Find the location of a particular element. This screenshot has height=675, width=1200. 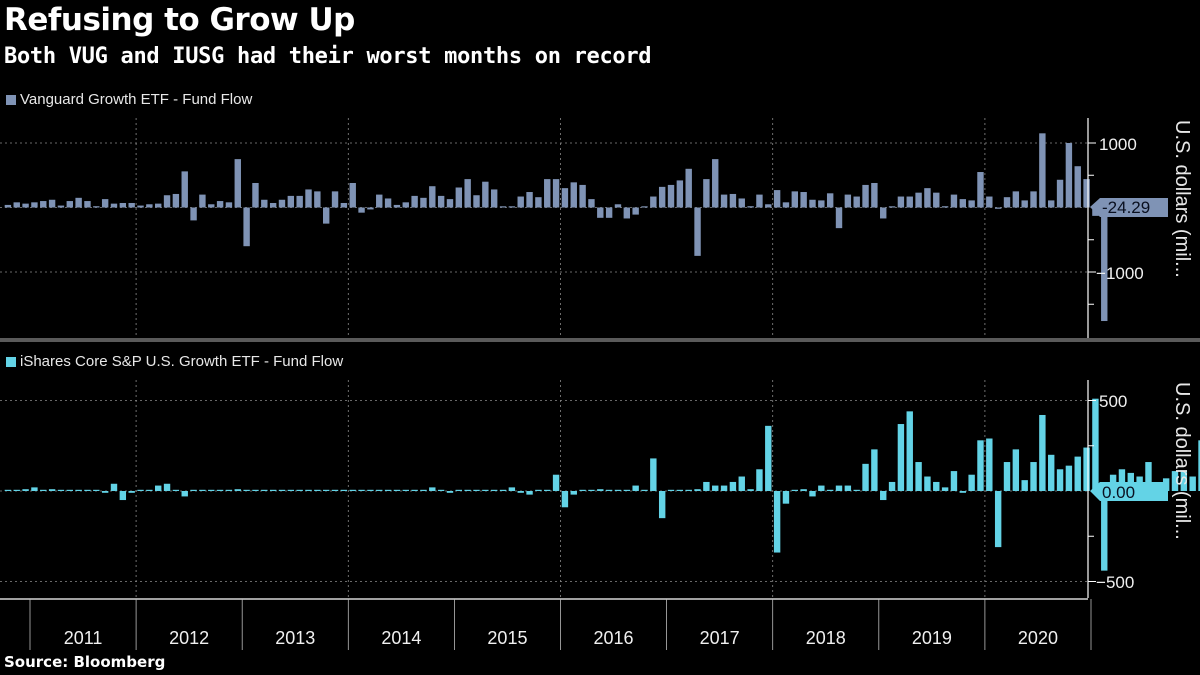

last-value-vug: -24.29 is located at coordinates (1126, 207).